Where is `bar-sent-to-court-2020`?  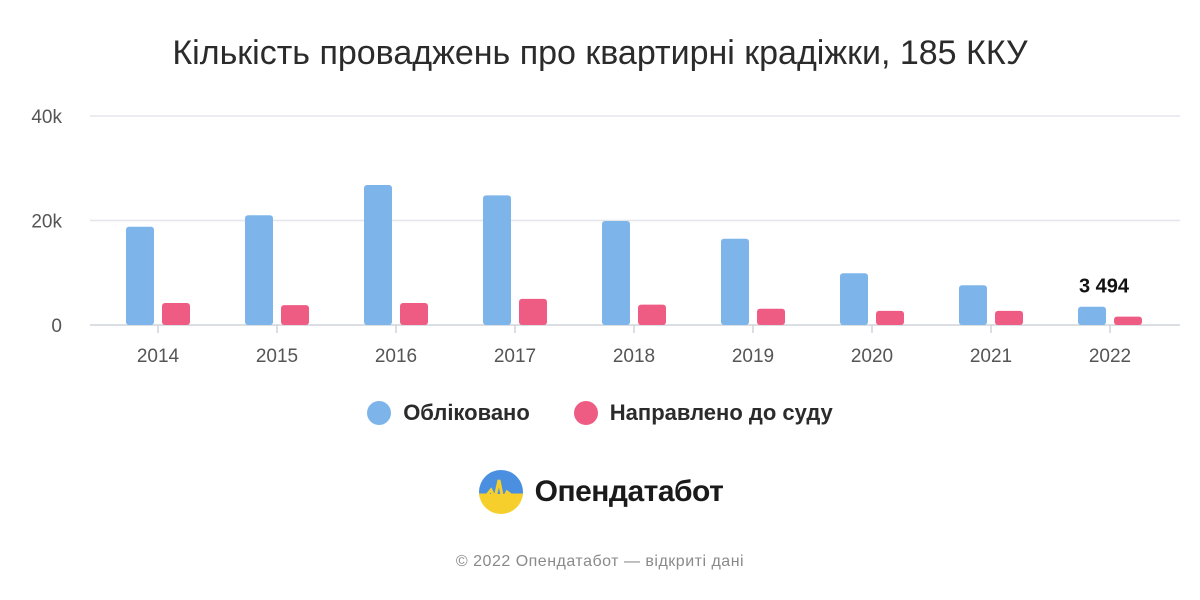
bar-sent-to-court-2020 is located at coordinates (890, 317).